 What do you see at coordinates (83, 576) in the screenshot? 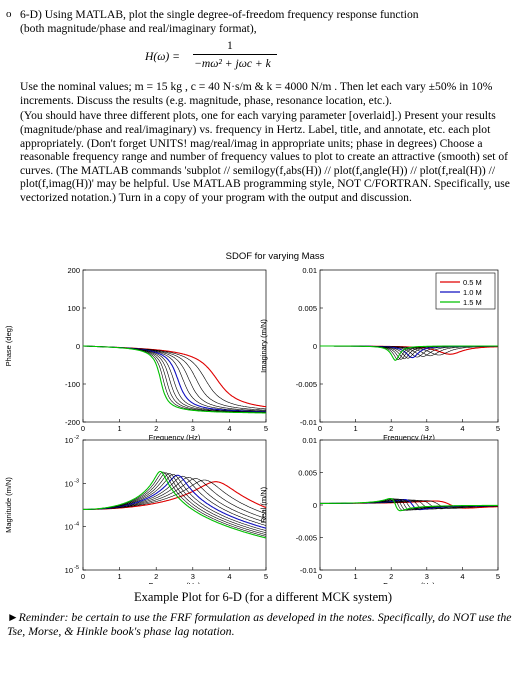
I see `x-tick-label-mag: 0` at bounding box center [83, 576].